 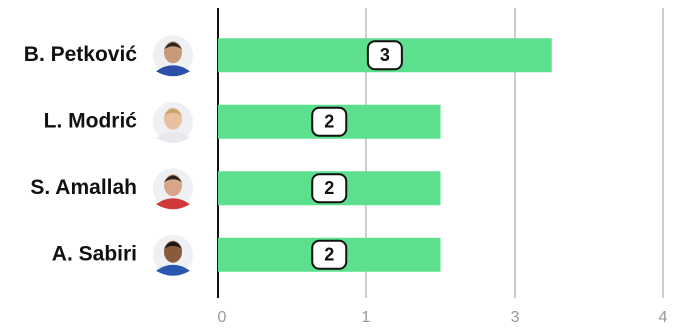 I want to click on value-label: 3, so click(x=385, y=55).